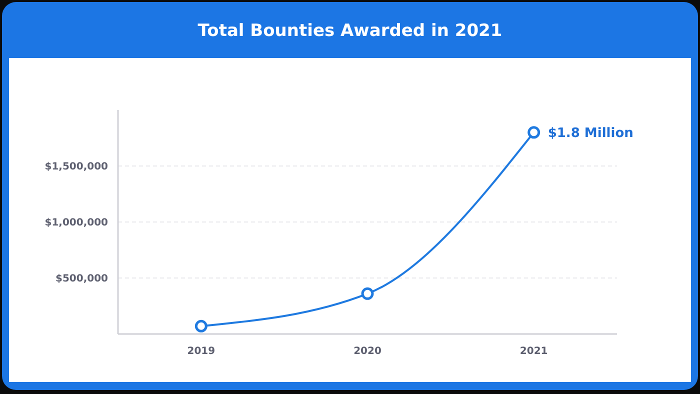 This screenshot has width=700, height=394. Describe the element at coordinates (76, 167) in the screenshot. I see `y-tick-label: $1,500,000` at that location.